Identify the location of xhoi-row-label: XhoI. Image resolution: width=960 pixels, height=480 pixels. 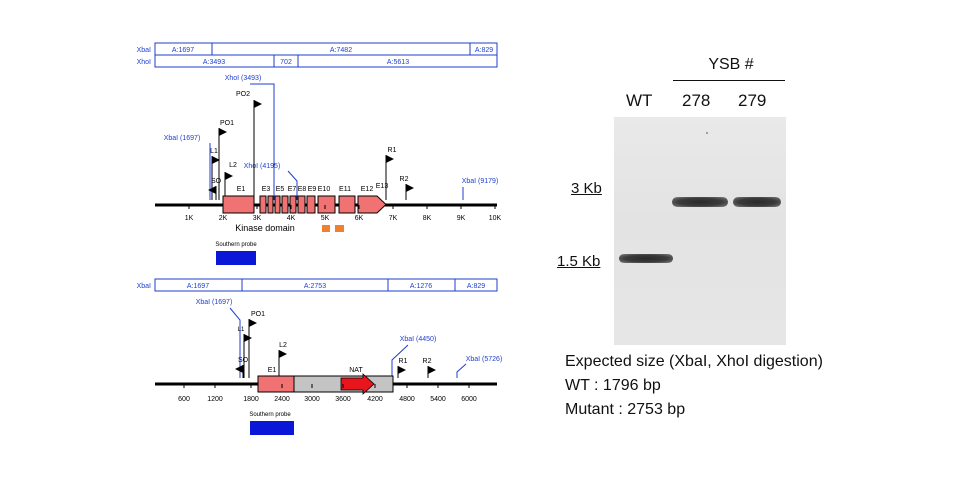
(144, 62).